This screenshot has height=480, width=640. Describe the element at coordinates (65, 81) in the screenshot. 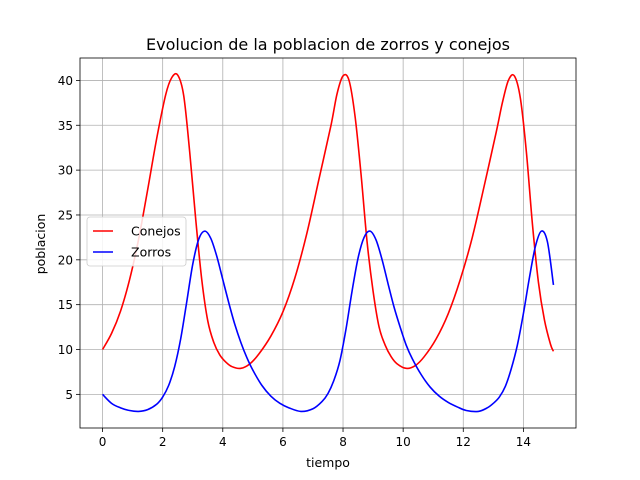

I see `y-tick-label: 40` at that location.